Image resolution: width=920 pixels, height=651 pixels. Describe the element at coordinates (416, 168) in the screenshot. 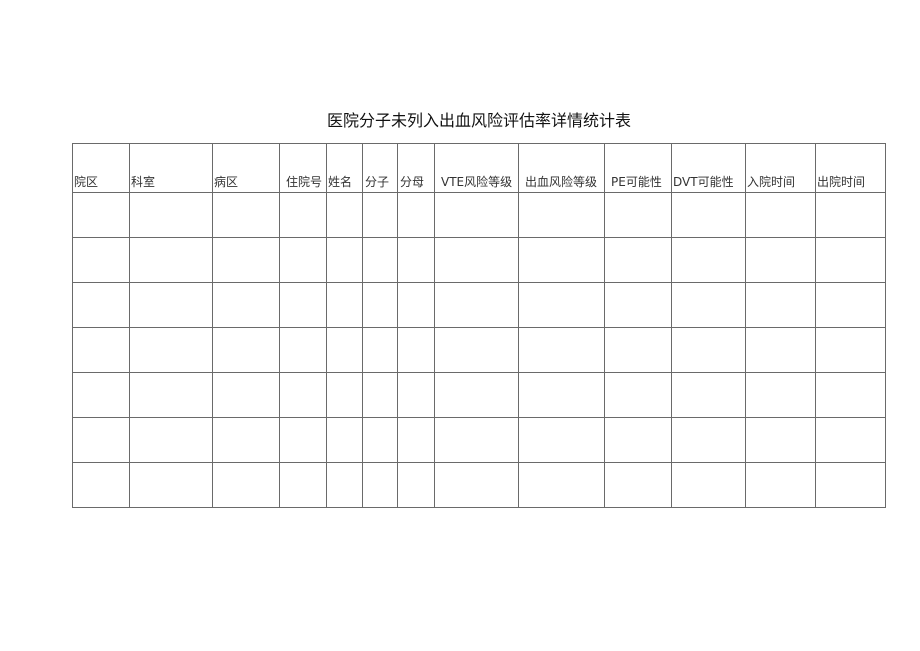

I see `header-cell: 分母` at that location.